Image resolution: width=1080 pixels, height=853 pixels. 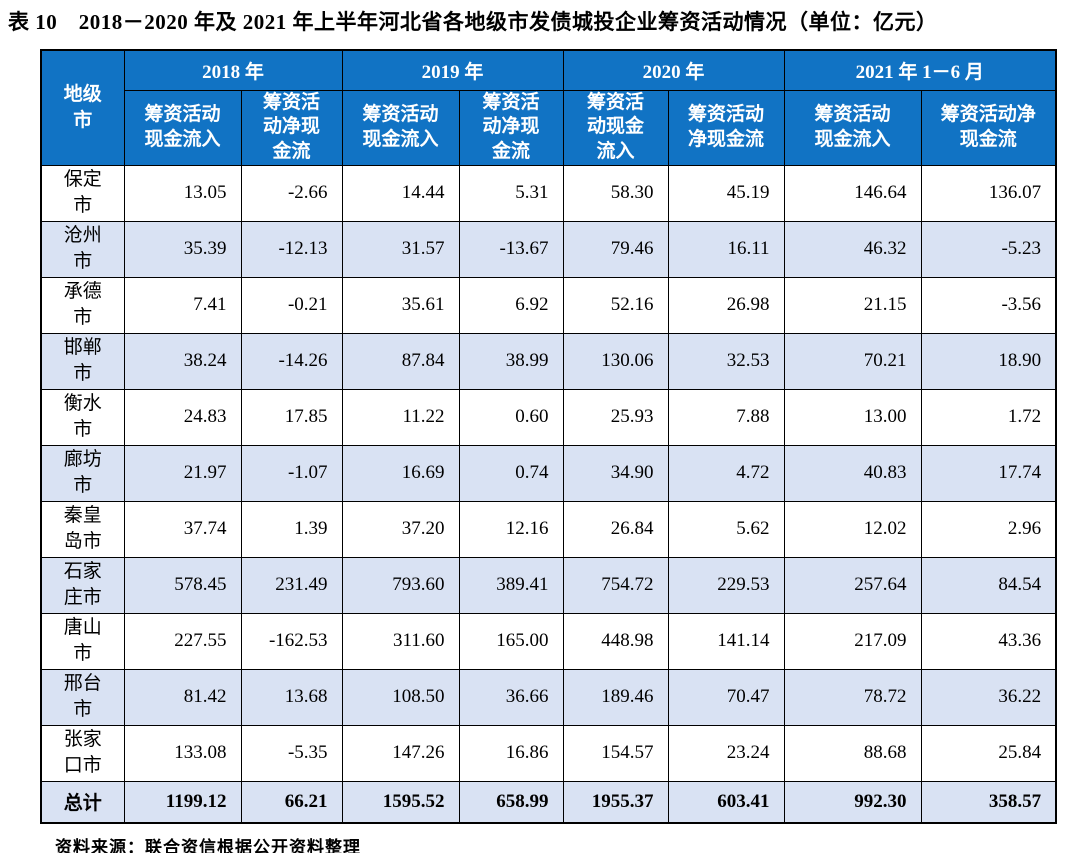 I want to click on value-cell: 26.84, so click(x=615, y=529).